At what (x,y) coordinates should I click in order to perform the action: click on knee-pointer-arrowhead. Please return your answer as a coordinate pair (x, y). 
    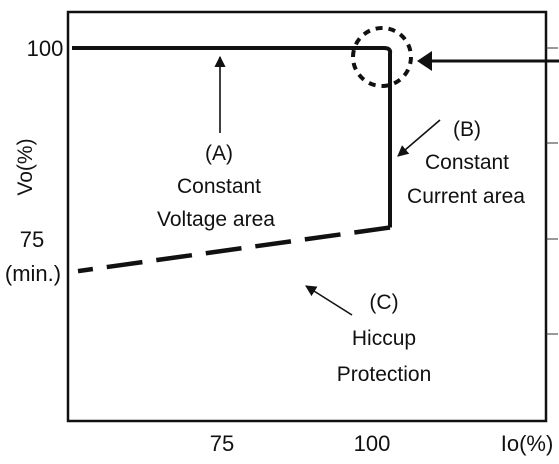
    Looking at the image, I should click on (424, 61).